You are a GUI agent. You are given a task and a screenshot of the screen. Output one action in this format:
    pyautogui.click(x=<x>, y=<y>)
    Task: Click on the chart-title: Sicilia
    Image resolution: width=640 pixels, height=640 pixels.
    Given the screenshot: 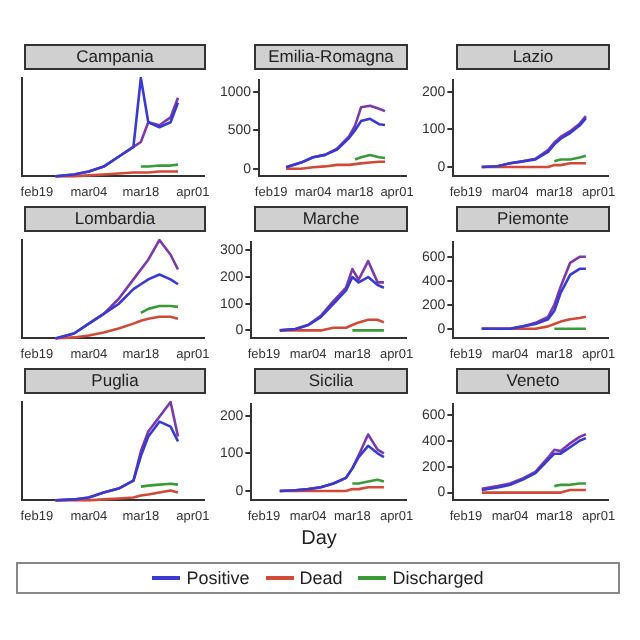 What is the action you would take?
    pyautogui.click(x=331, y=381)
    